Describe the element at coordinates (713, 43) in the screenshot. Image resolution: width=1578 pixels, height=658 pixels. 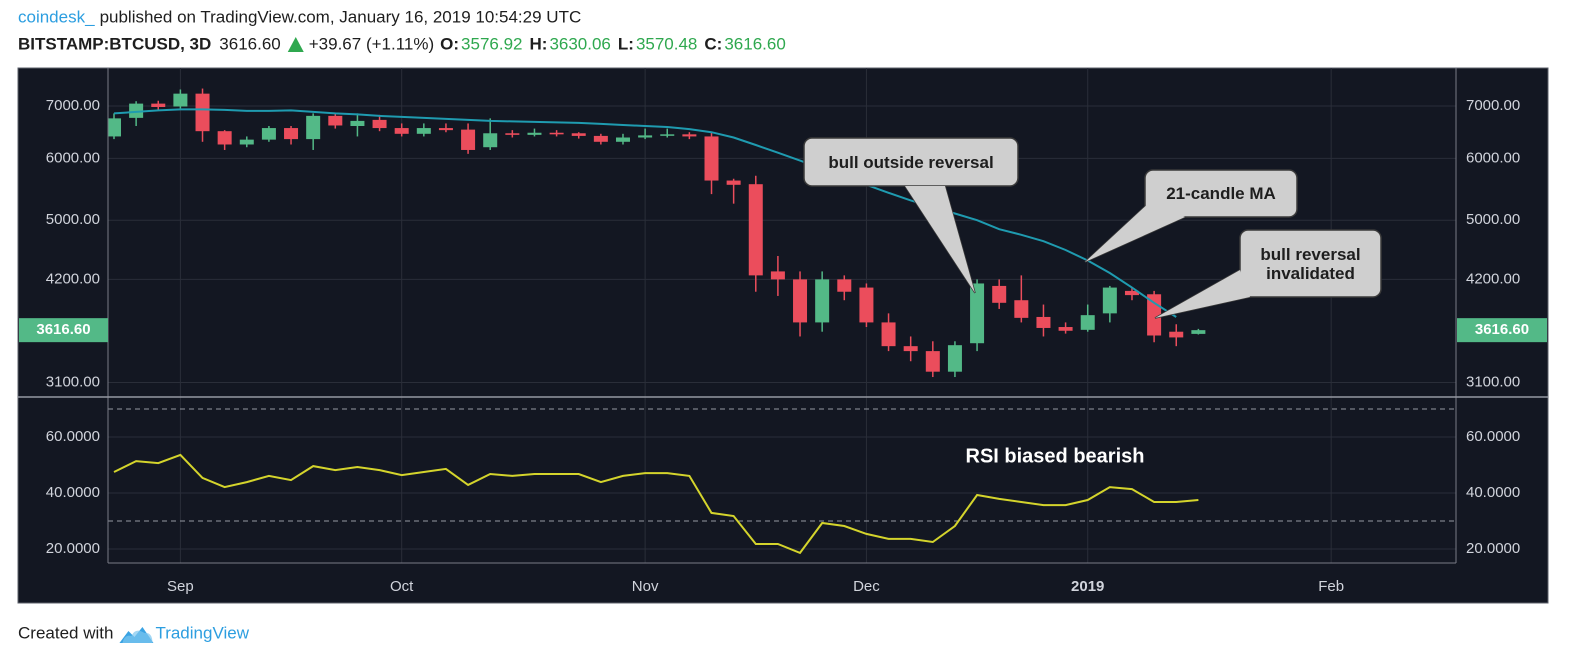
I see `ohlc-label: C:` at that location.